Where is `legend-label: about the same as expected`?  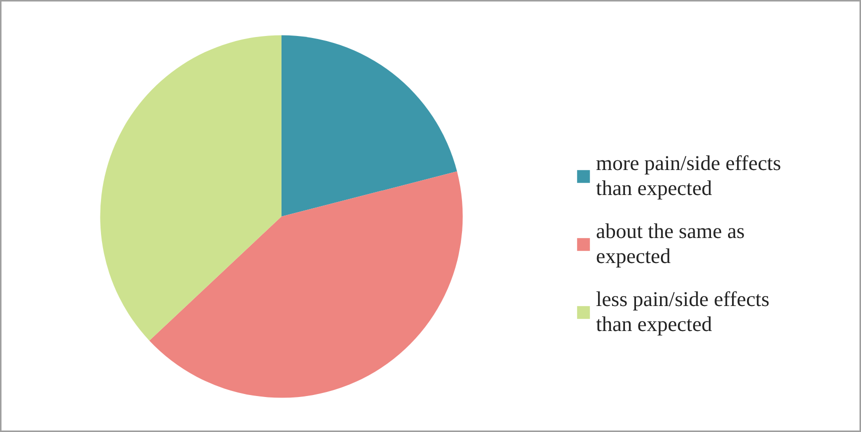
legend-label: about the same as expected is located at coordinates (670, 244).